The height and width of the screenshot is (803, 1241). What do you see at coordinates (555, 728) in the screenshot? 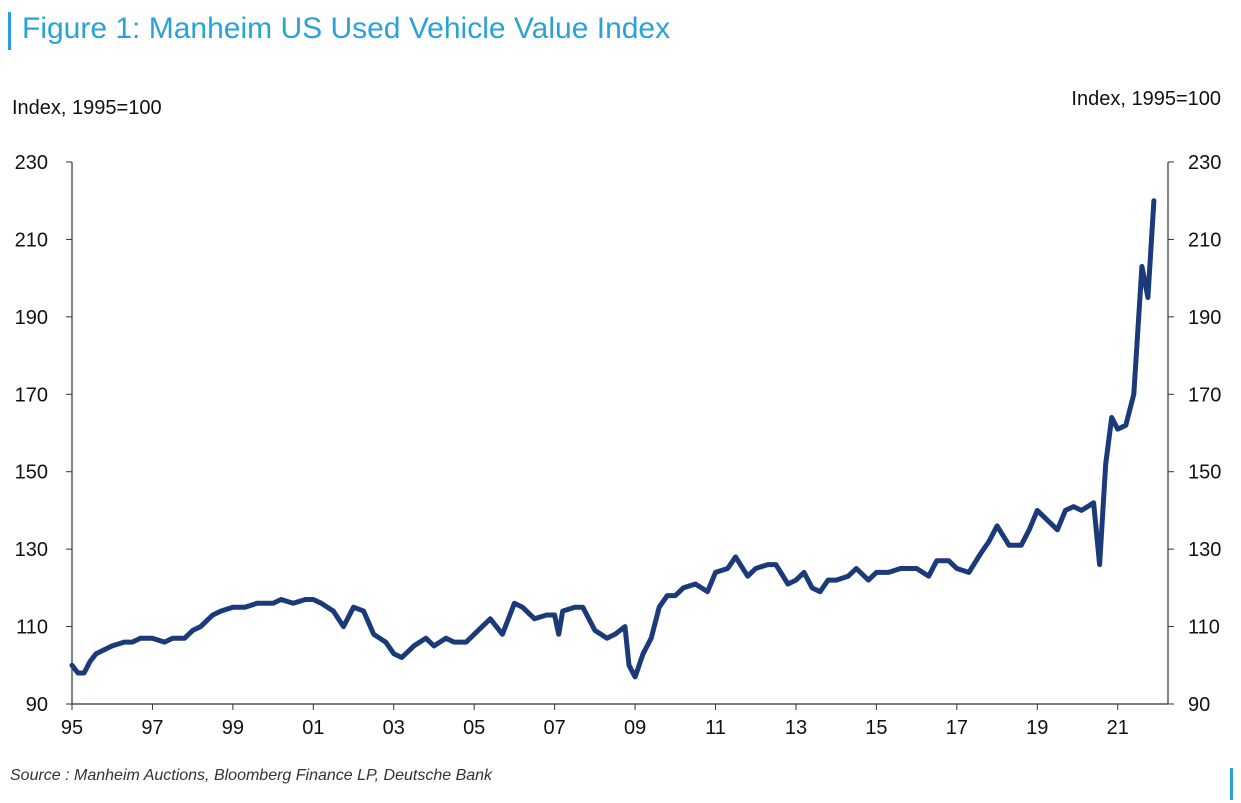
I see `x-tick-label: 07` at bounding box center [555, 728].